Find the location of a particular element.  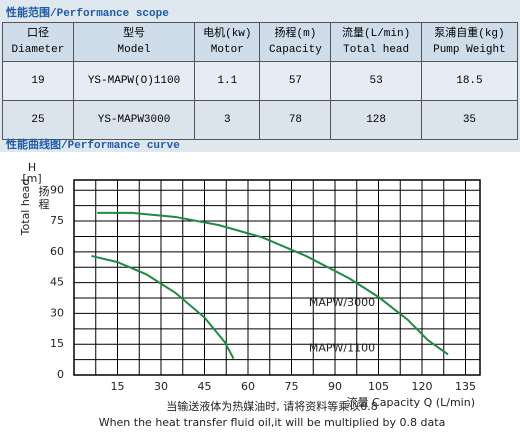

x-tick-label: 135 is located at coordinates (465, 386).